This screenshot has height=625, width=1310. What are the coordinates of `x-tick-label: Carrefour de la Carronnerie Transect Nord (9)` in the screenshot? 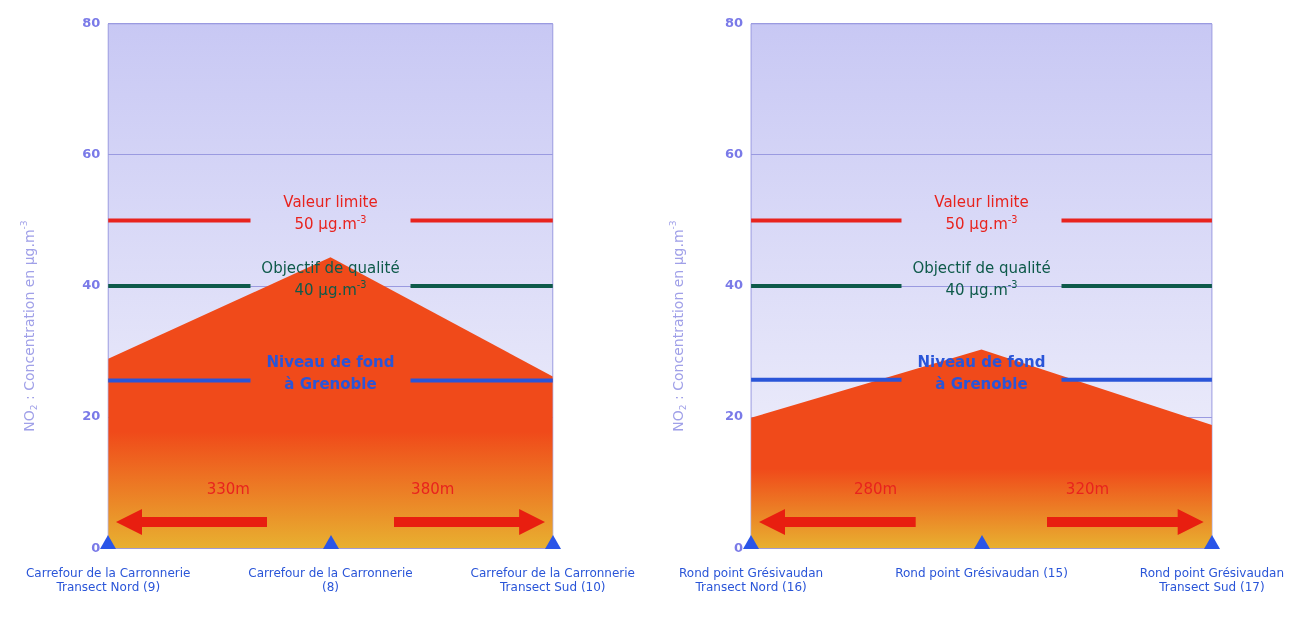 It's located at (108, 579).